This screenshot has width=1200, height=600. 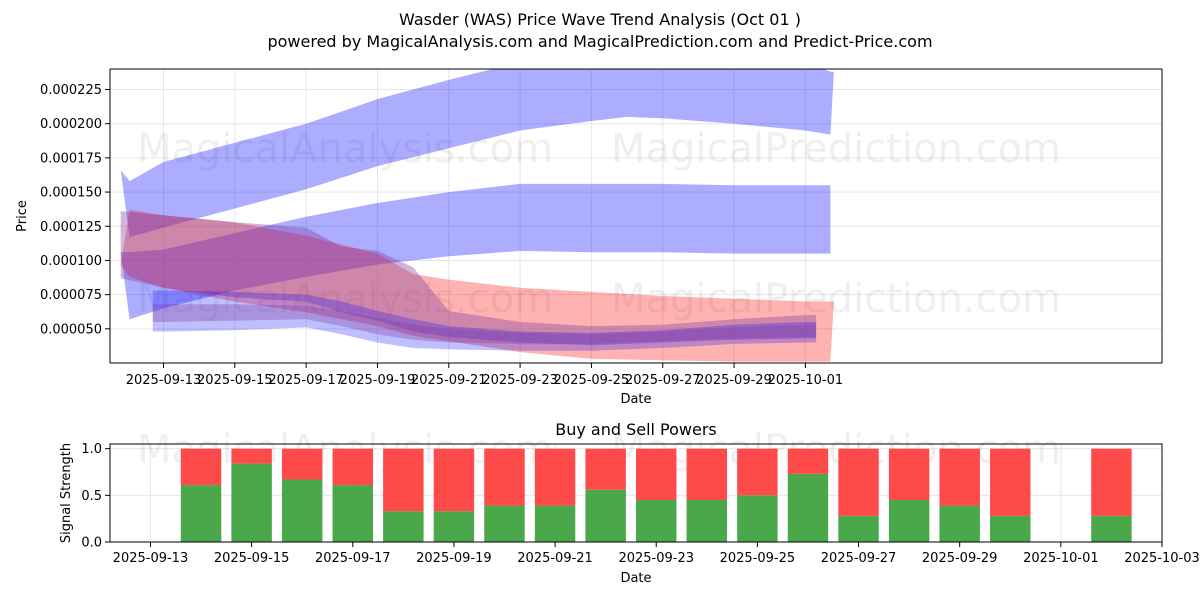 What do you see at coordinates (663, 380) in the screenshot?
I see `price-x-tick-label: 2025-09-27` at bounding box center [663, 380].